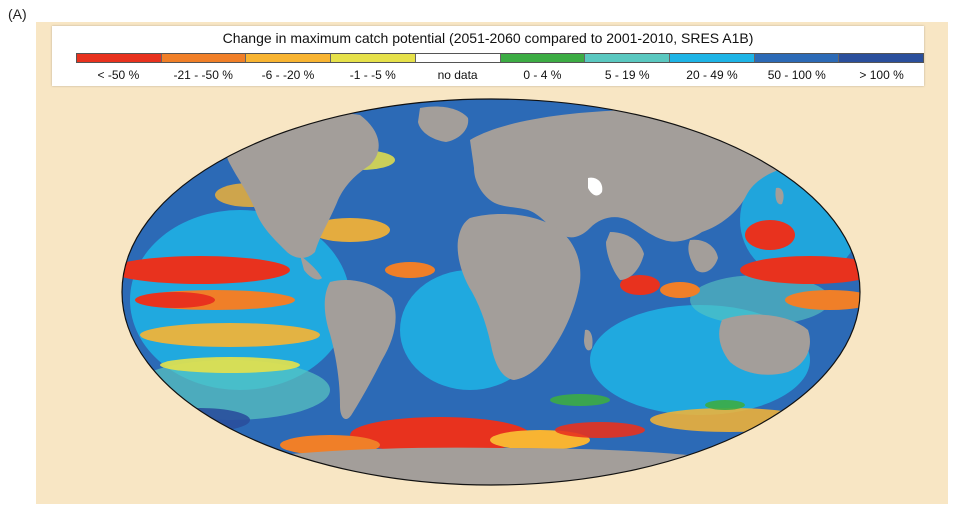 The height and width of the screenshot is (511, 960). I want to click on legend-label: < -50 %, so click(118, 75).